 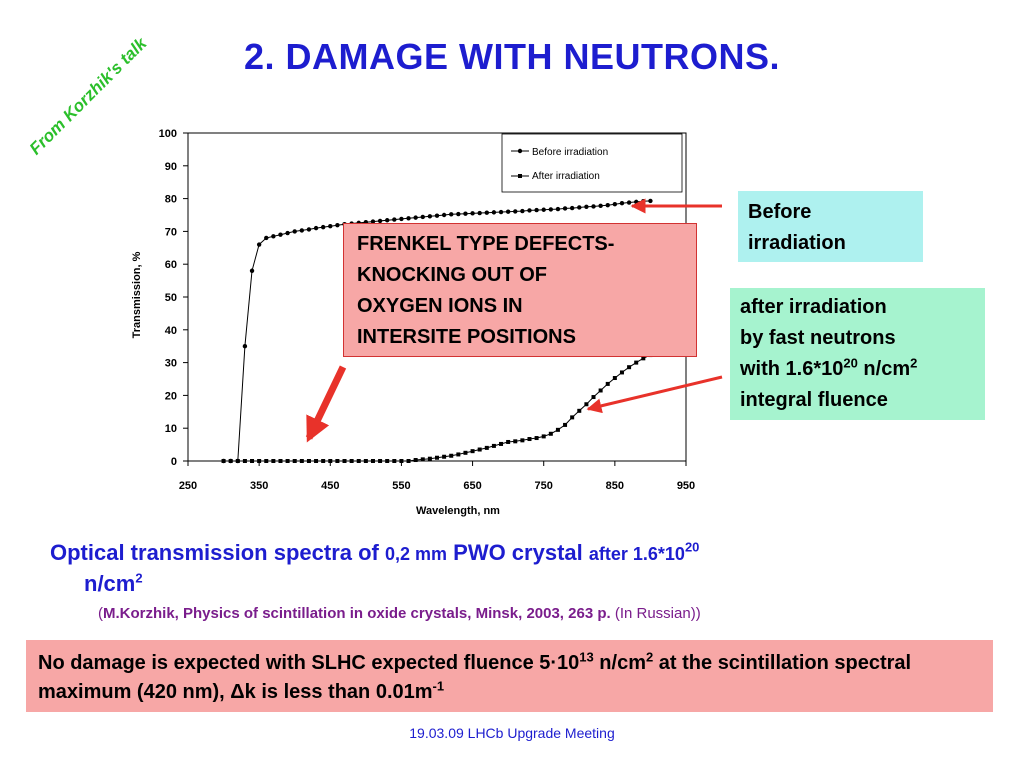 I want to click on callout-after-line3-post: n/cm, so click(x=884, y=369).